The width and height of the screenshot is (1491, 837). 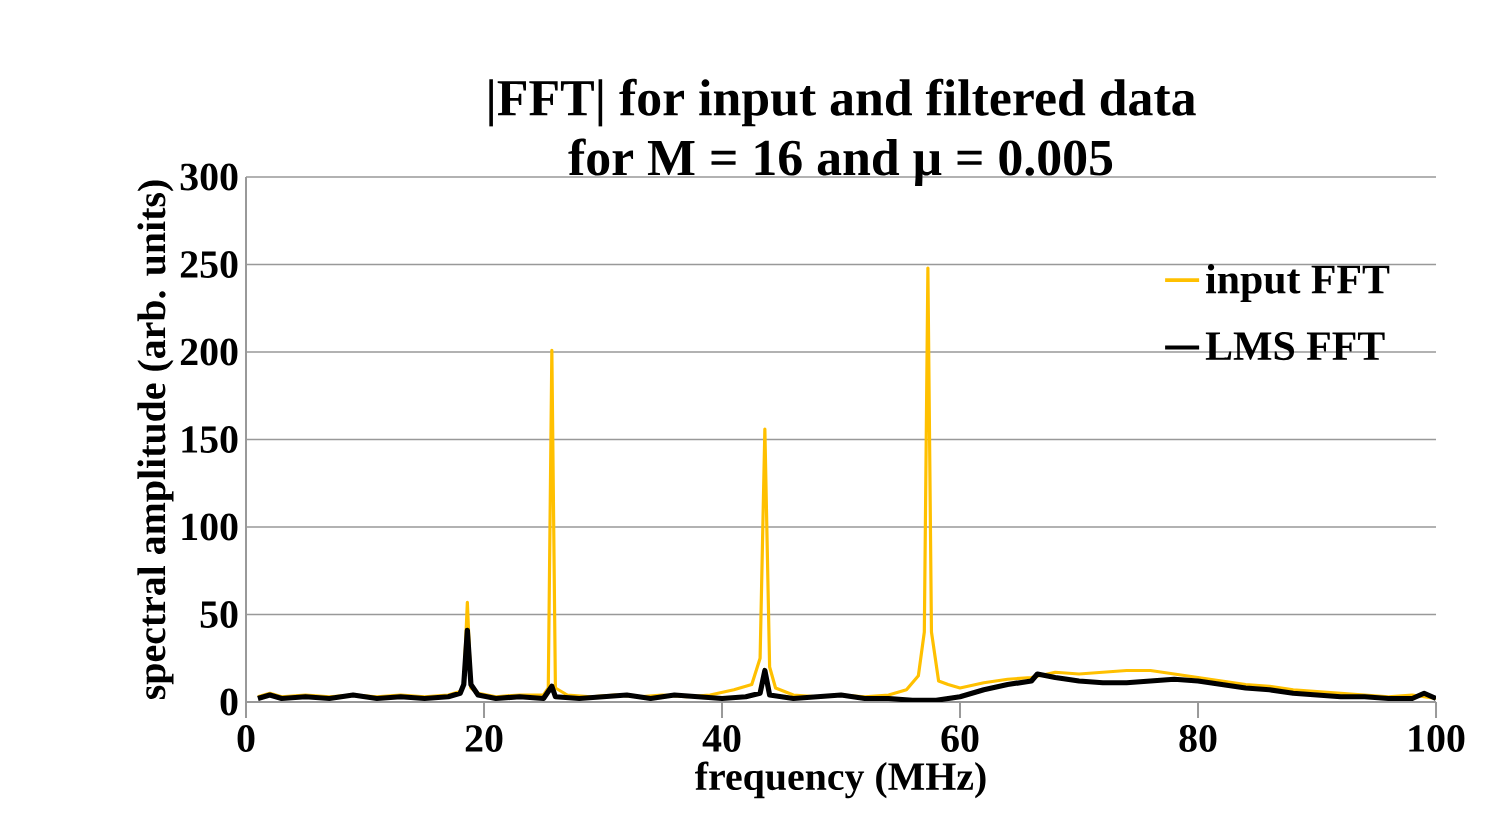 I want to click on legend-label: LMS FFT, so click(x=1295, y=346).